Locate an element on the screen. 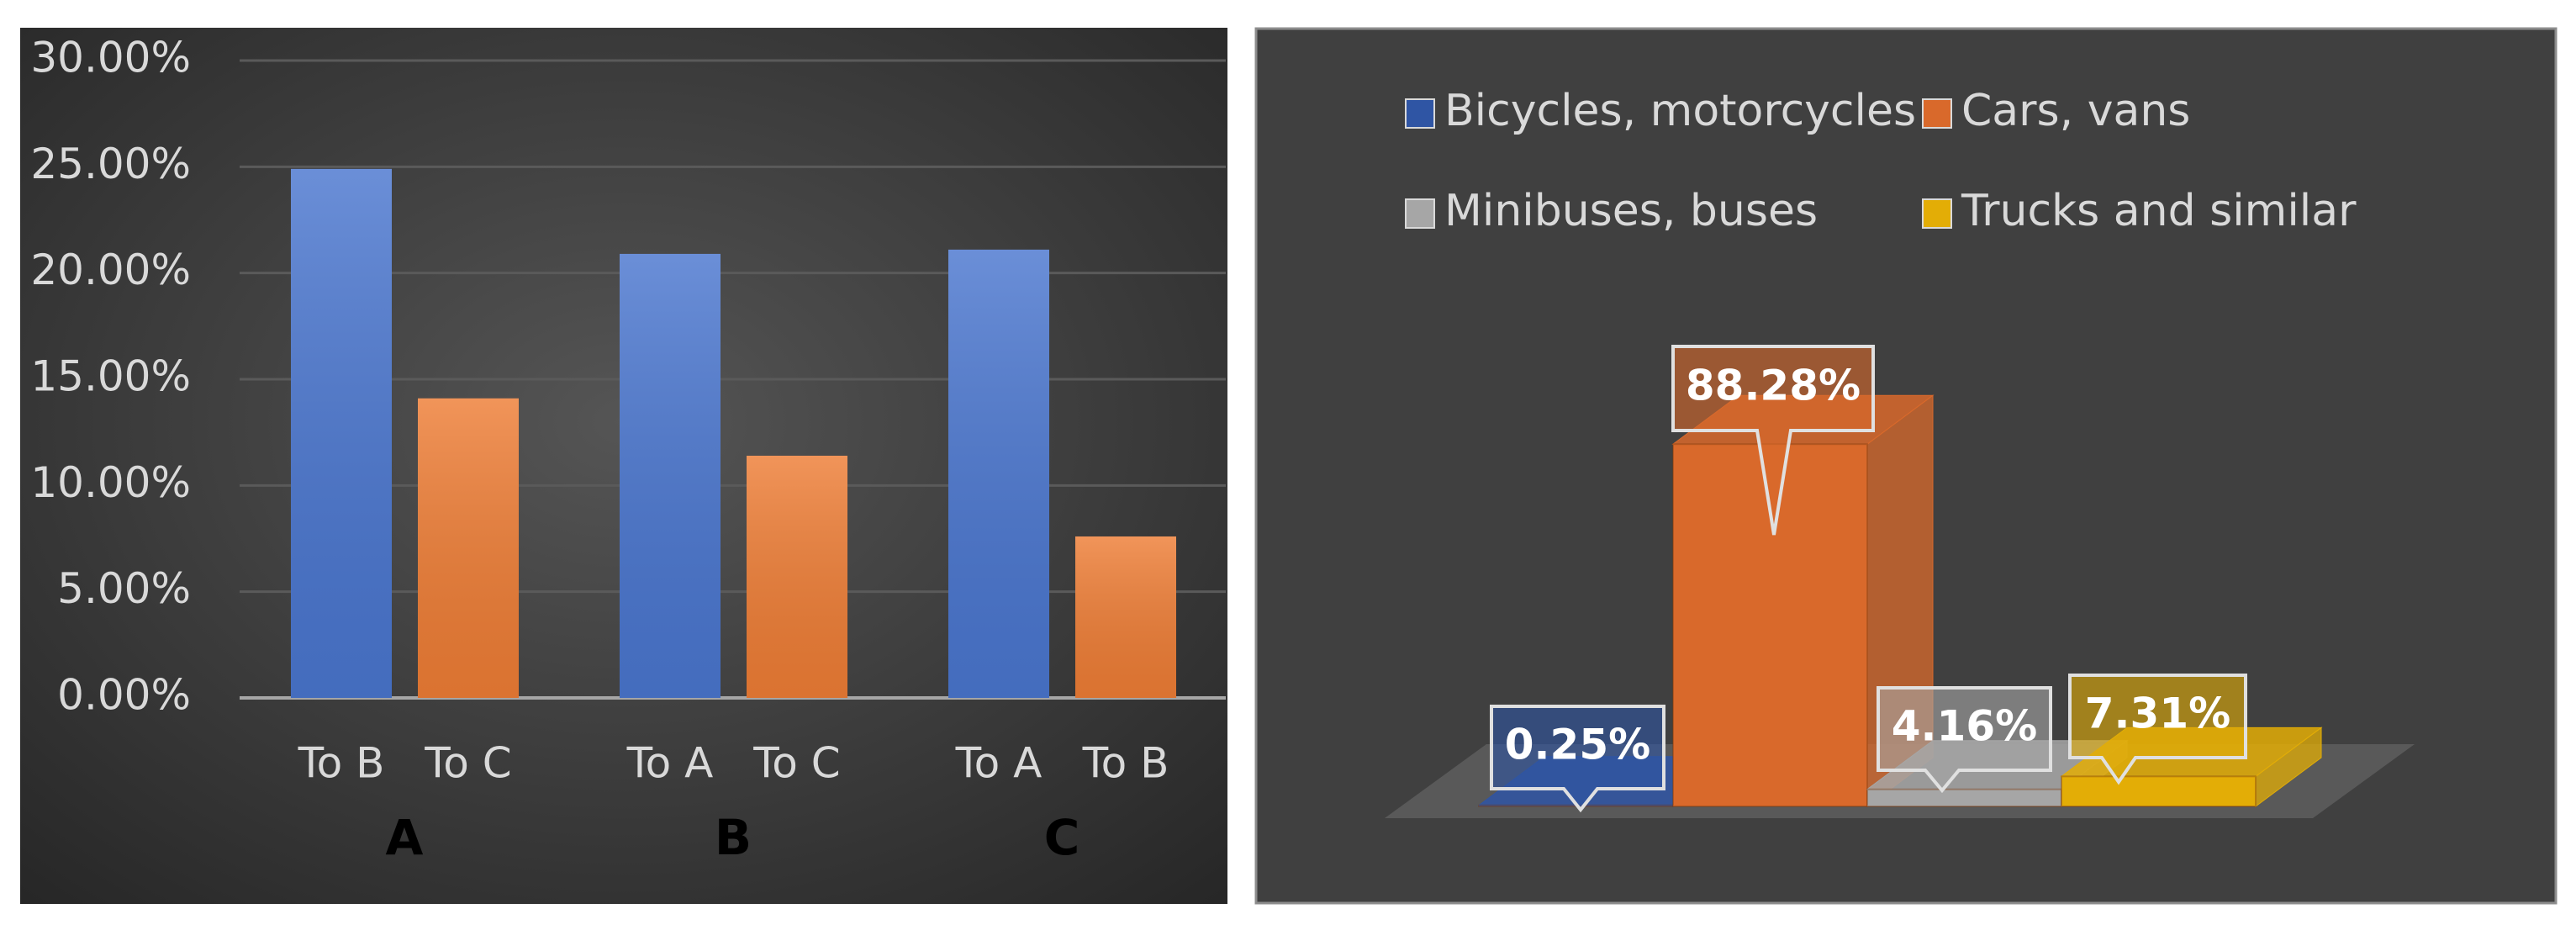 The height and width of the screenshot is (930, 2576). data-label: 4.16% is located at coordinates (1964, 726).